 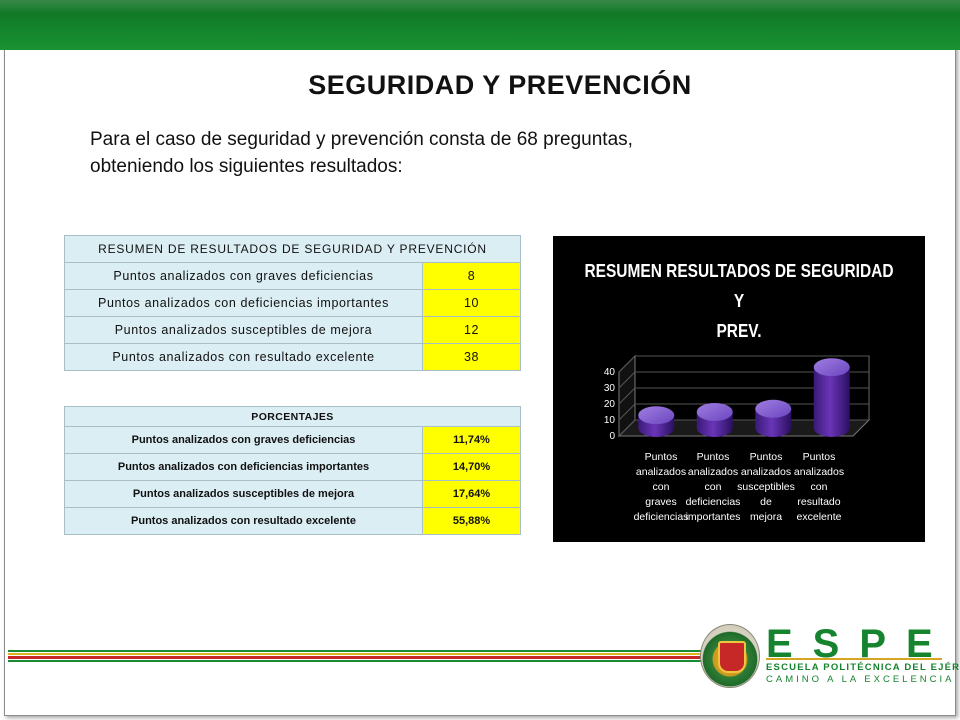 I want to click on percent-table-header: PORCENTAJES, so click(x=292, y=416).